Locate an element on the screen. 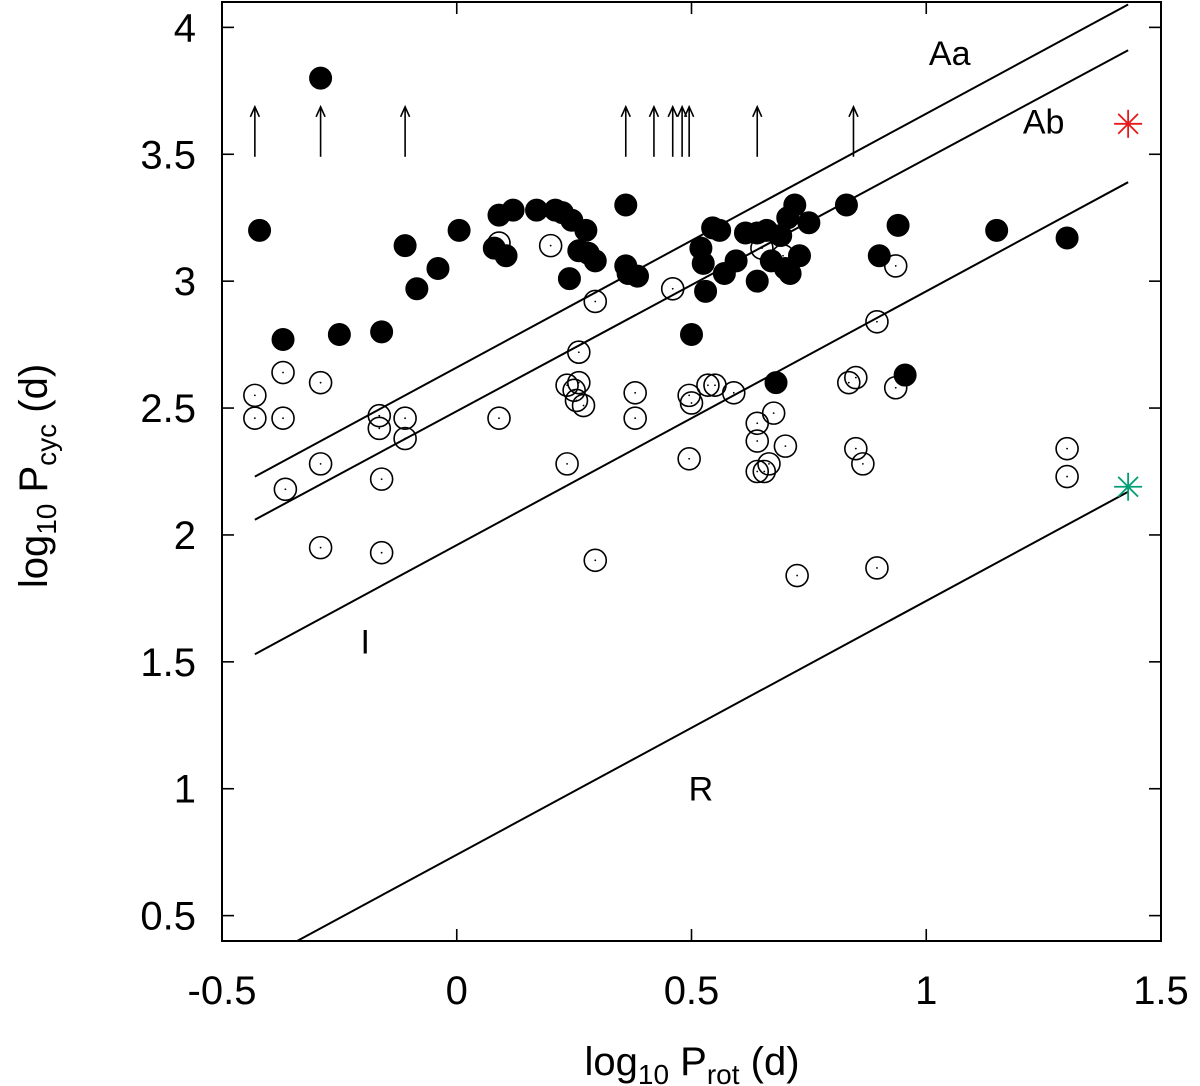 This screenshot has height=1086, width=1200. x-axis-label-sub: rot is located at coordinates (723, 1072).